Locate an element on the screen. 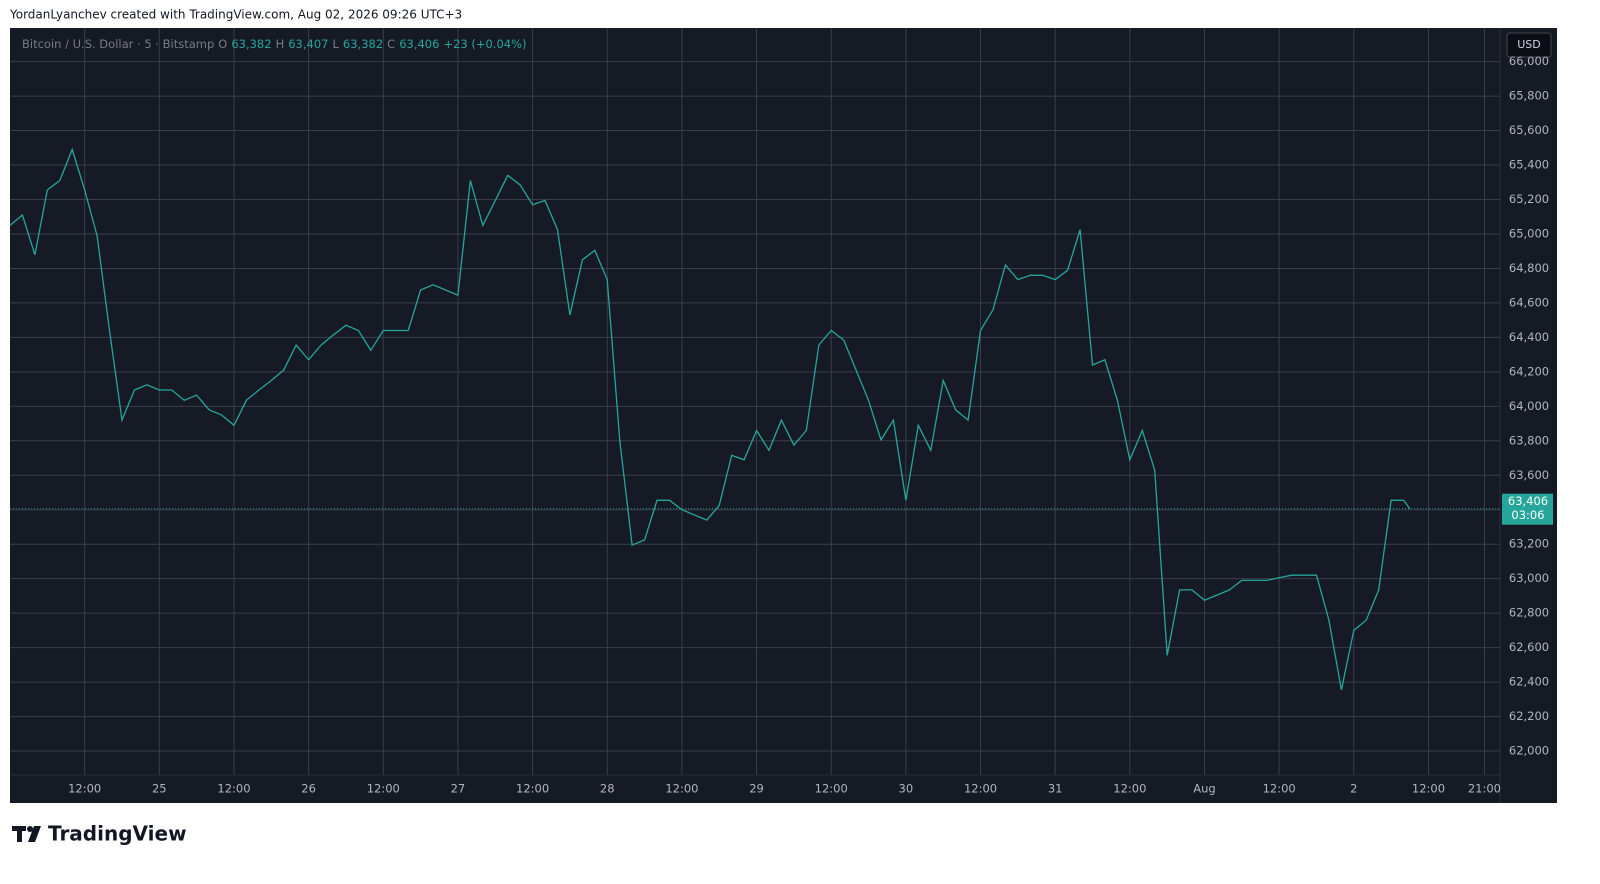 The image size is (1600, 884). countdown-label: 03:06 is located at coordinates (1527, 515).